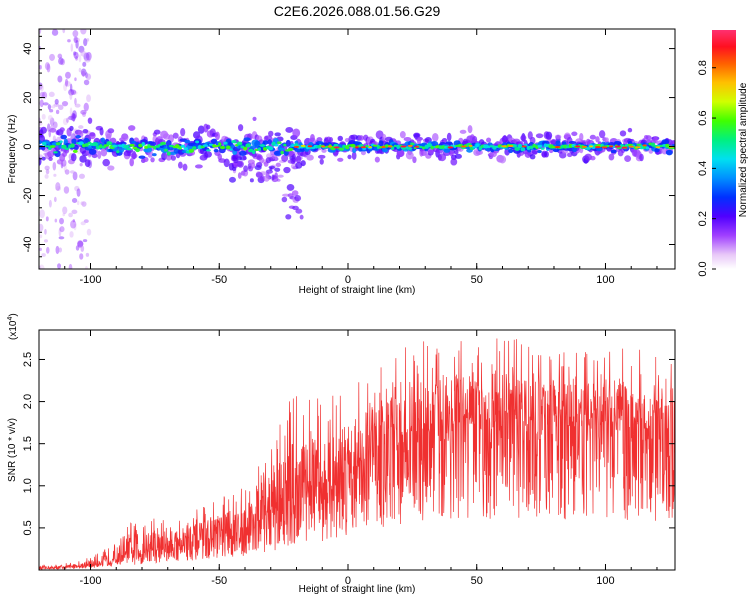  I want to click on snr-y-tick-label: 1.5, so click(28, 443).